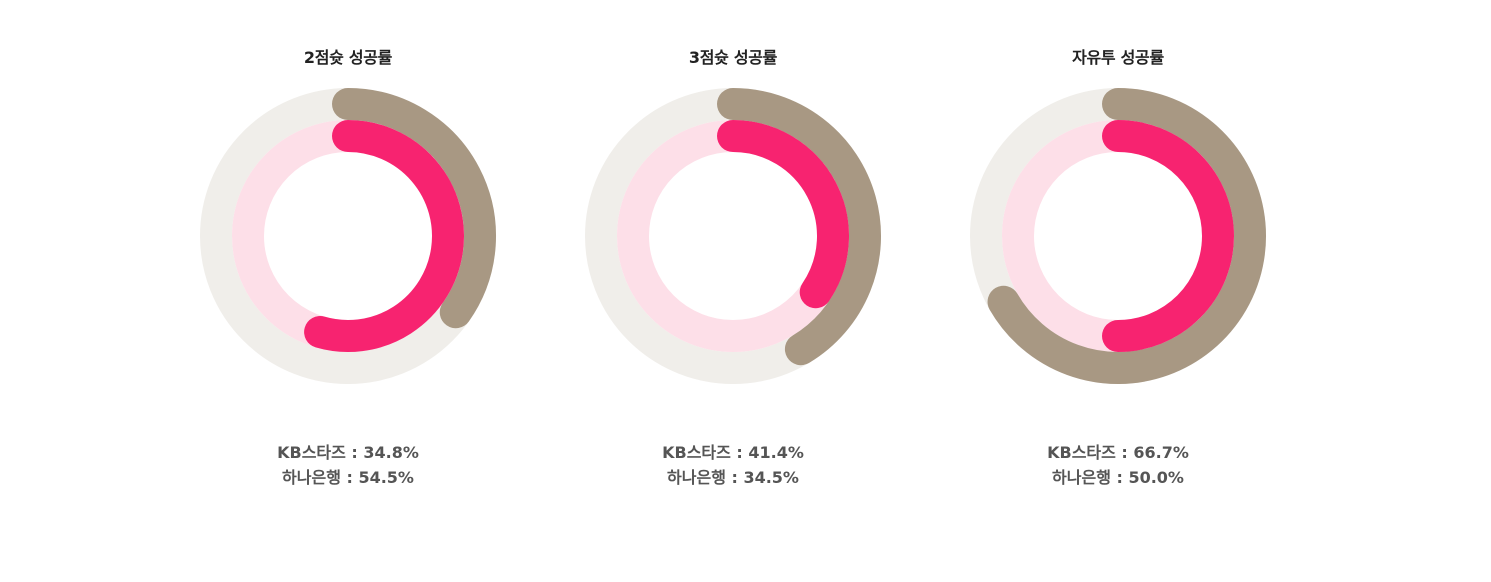 Image resolution: width=1491 pixels, height=582 pixels. I want to click on chart-legend: KB스타즈 : 66.7% 하나은행 : 50.0%, so click(1118, 465).